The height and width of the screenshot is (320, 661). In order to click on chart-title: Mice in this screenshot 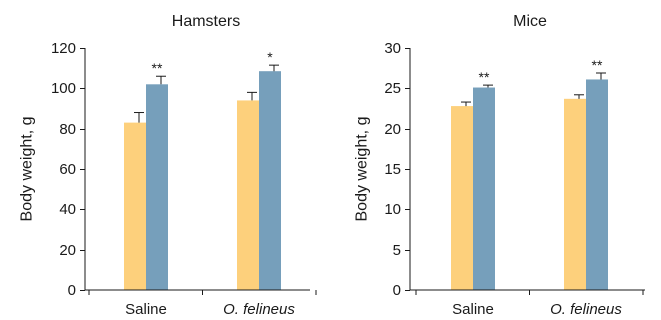, I will do `click(530, 21)`.